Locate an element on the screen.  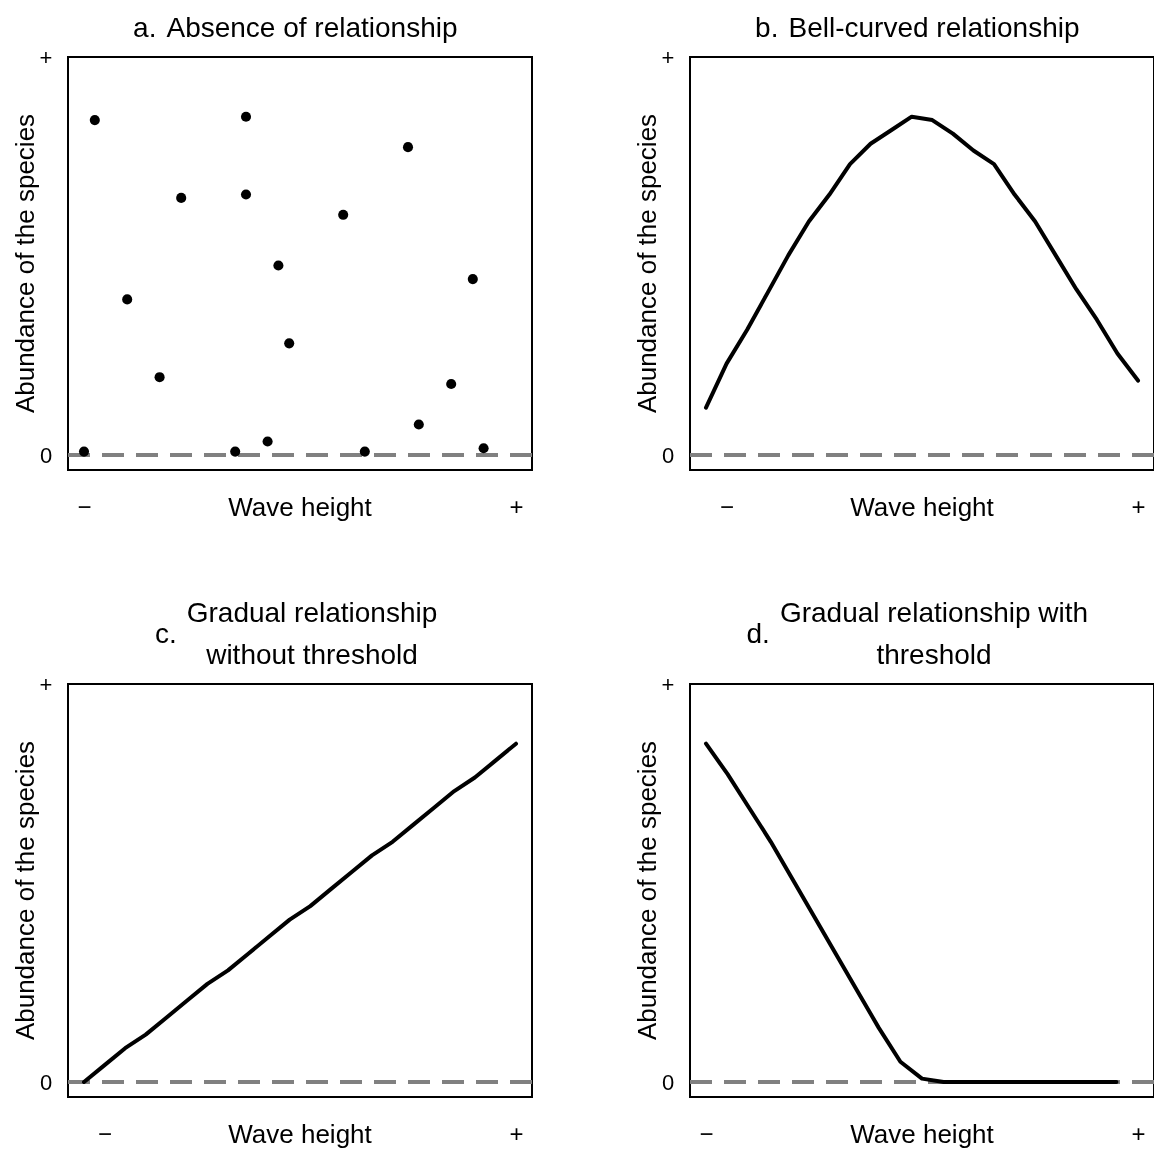
text: c. is located at coordinates (165, 633).